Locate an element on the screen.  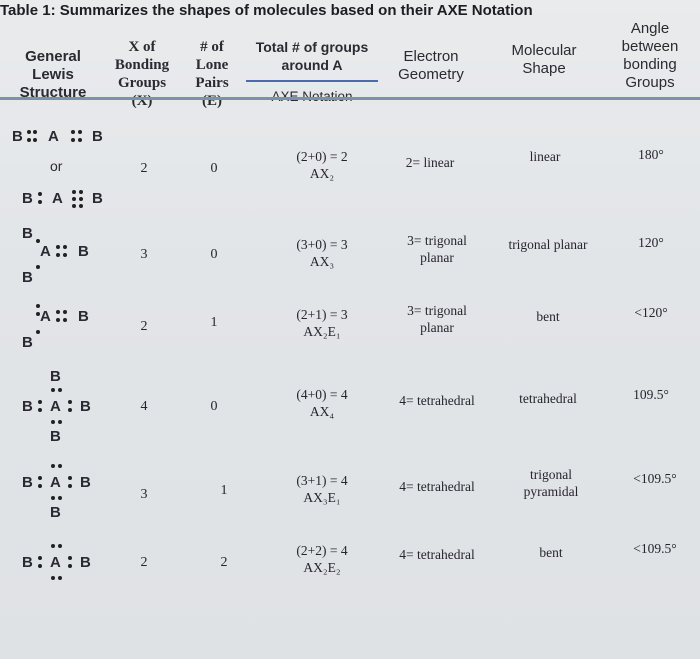
row6-electron-geometry: 4= tetrahedral is located at coordinates (437, 554).